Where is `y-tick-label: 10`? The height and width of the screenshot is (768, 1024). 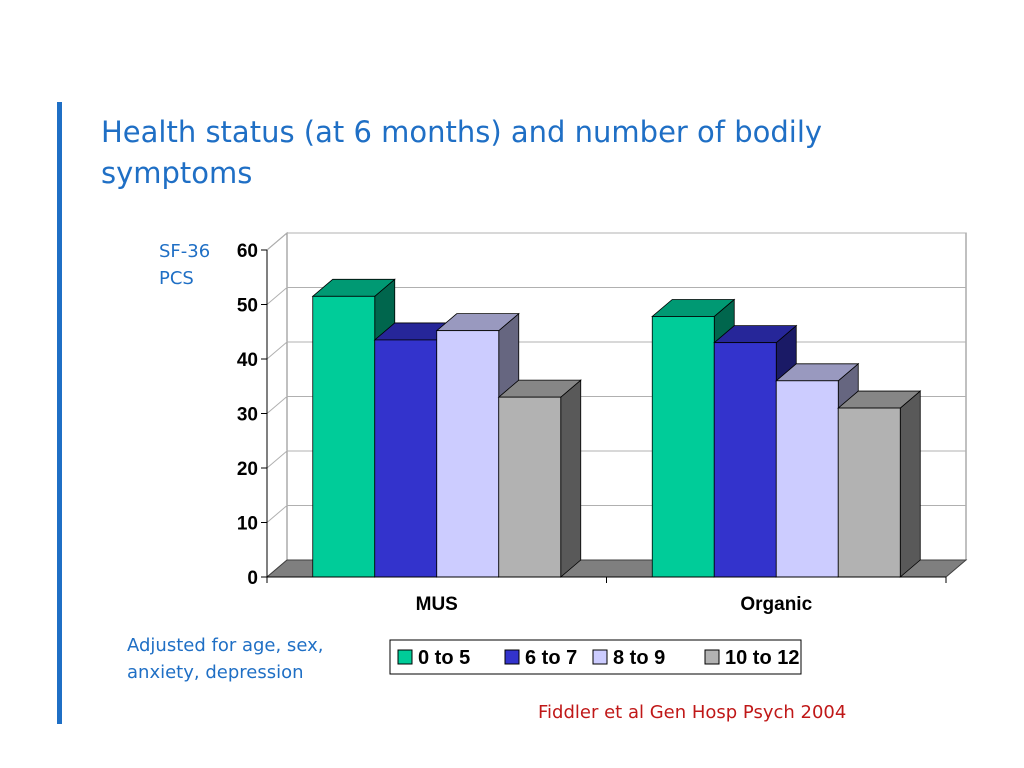
y-tick-label: 10 is located at coordinates (247, 524).